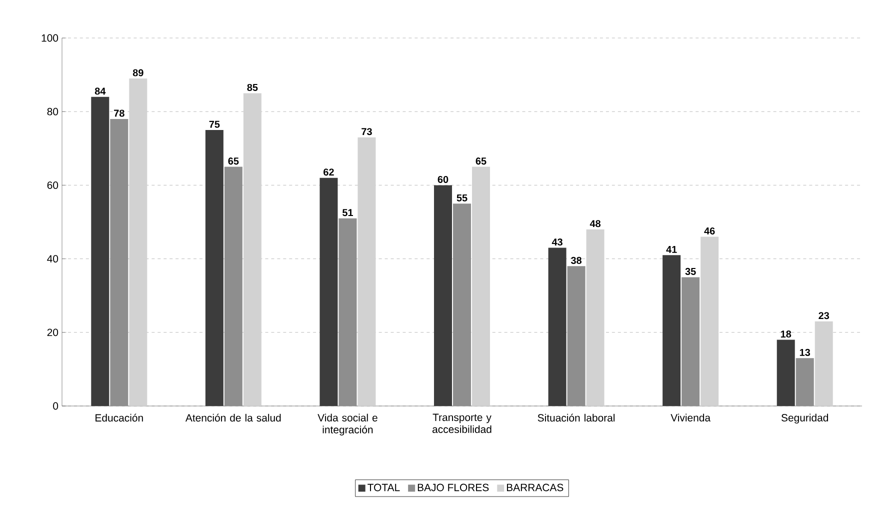 The width and height of the screenshot is (871, 514). Describe the element at coordinates (52, 332) in the screenshot. I see `y-tick-label: 20` at that location.